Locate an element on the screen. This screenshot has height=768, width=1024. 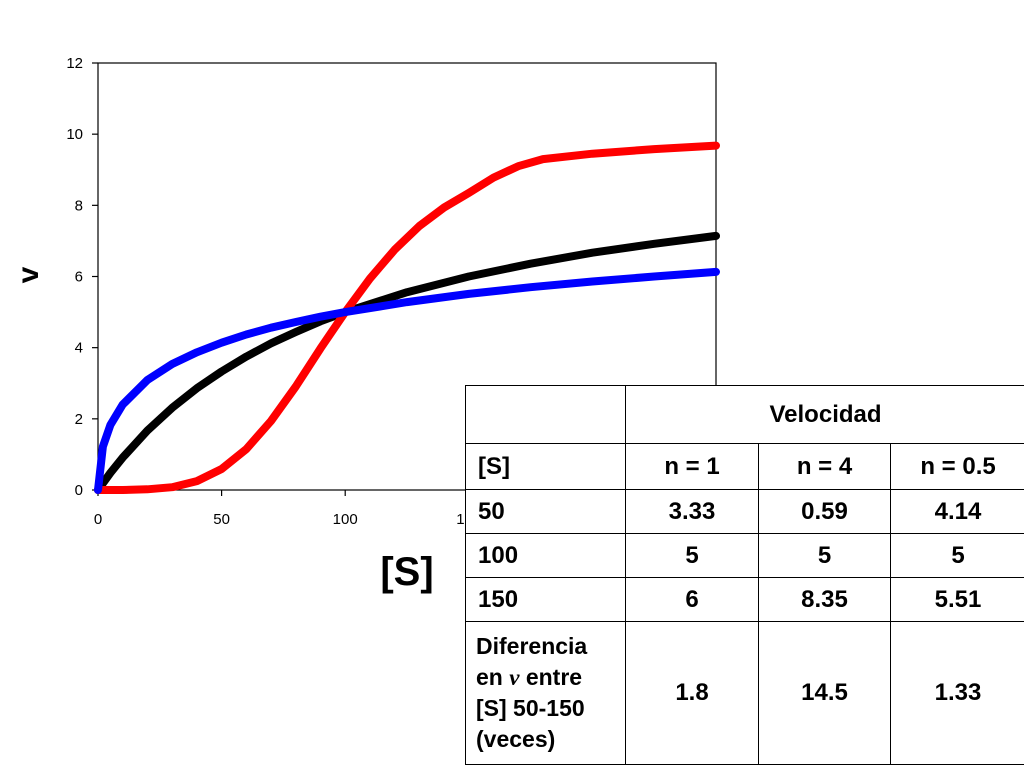
table-row: 50 3.33 0.59 4.14 is located at coordinates (744, 511).